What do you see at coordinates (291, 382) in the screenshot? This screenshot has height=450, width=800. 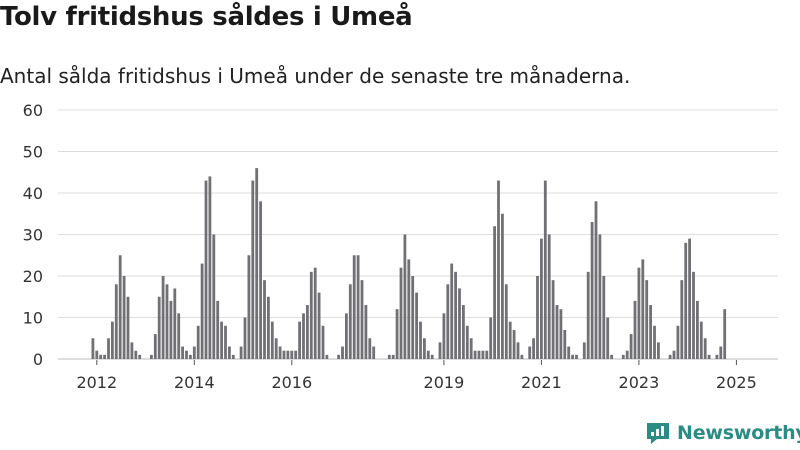 I see `x-tick-label: 2016` at bounding box center [291, 382].